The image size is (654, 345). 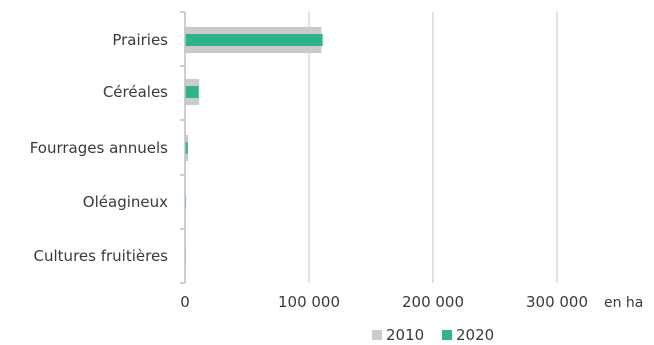 What do you see at coordinates (623, 303) in the screenshot?
I see `unit-label: en ha` at bounding box center [623, 303].